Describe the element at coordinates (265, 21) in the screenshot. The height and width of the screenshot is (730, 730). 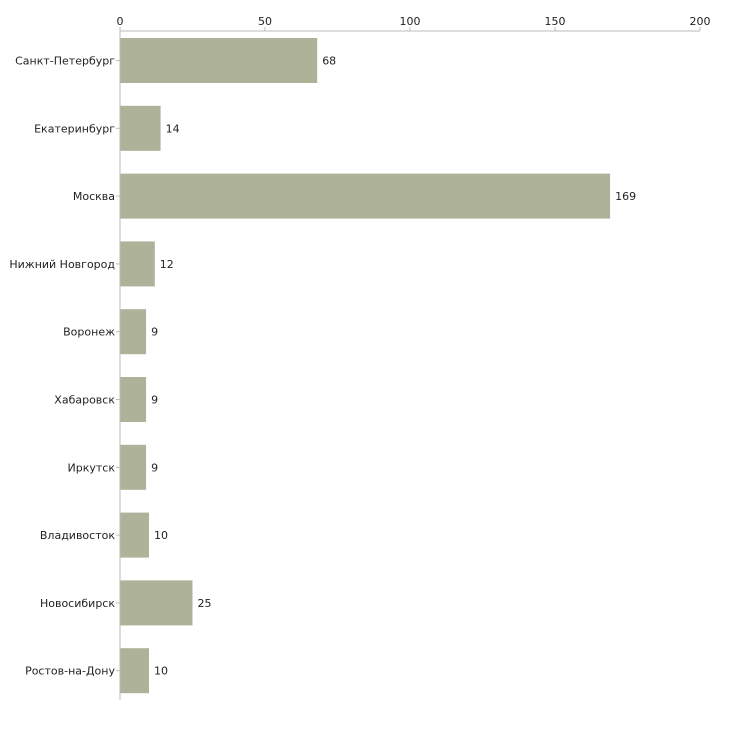
I see `x-tick-label: 50` at that location.